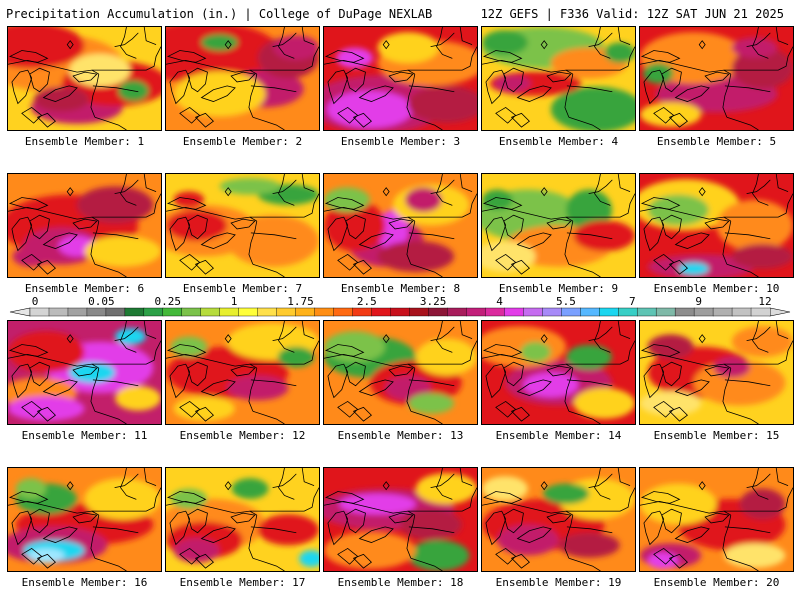 This screenshot has width=800, height=600. I want to click on panel-label: Ensemble Member: 19, so click(558, 582).